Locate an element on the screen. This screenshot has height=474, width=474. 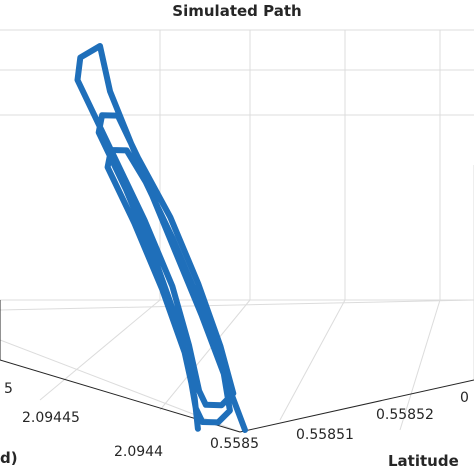
y-tick-labels: 5 2.09445 2.0944 is located at coordinates (83, 420).